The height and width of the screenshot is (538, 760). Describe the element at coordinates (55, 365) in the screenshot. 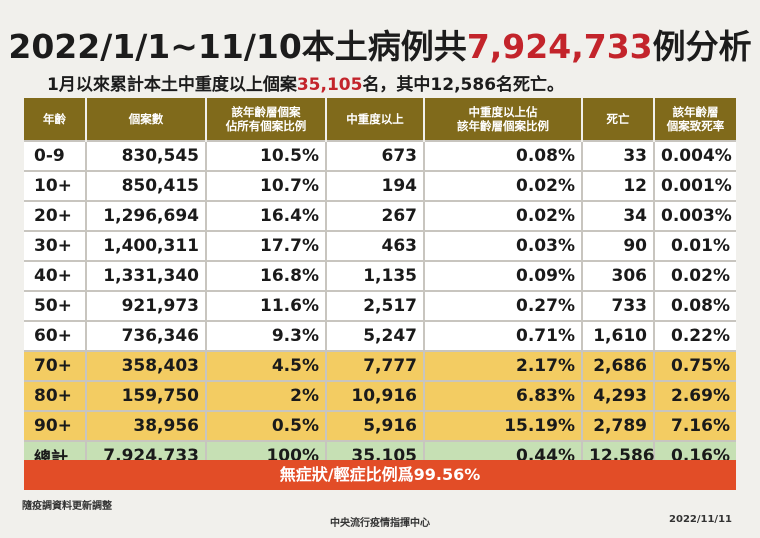

I see `table-cell: 70+` at that location.